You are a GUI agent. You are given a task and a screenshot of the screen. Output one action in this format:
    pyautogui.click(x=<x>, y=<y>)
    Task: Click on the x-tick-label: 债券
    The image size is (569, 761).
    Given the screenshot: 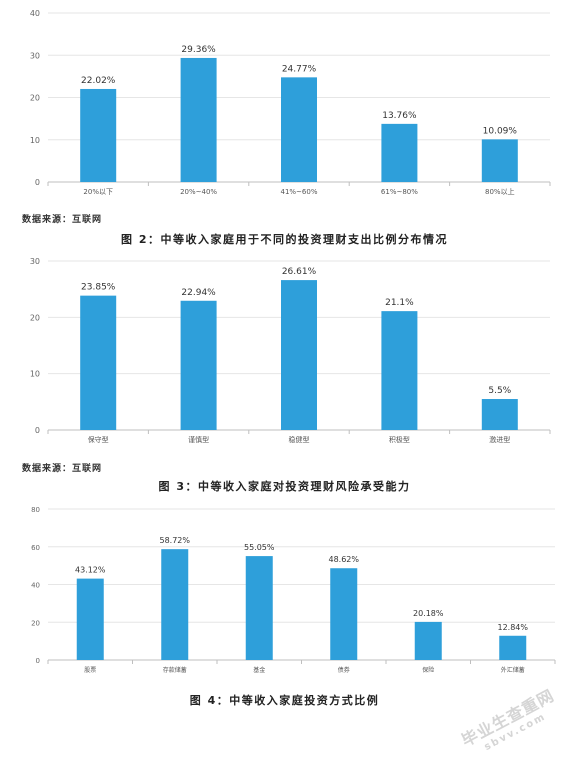 What is the action you would take?
    pyautogui.click(x=344, y=670)
    